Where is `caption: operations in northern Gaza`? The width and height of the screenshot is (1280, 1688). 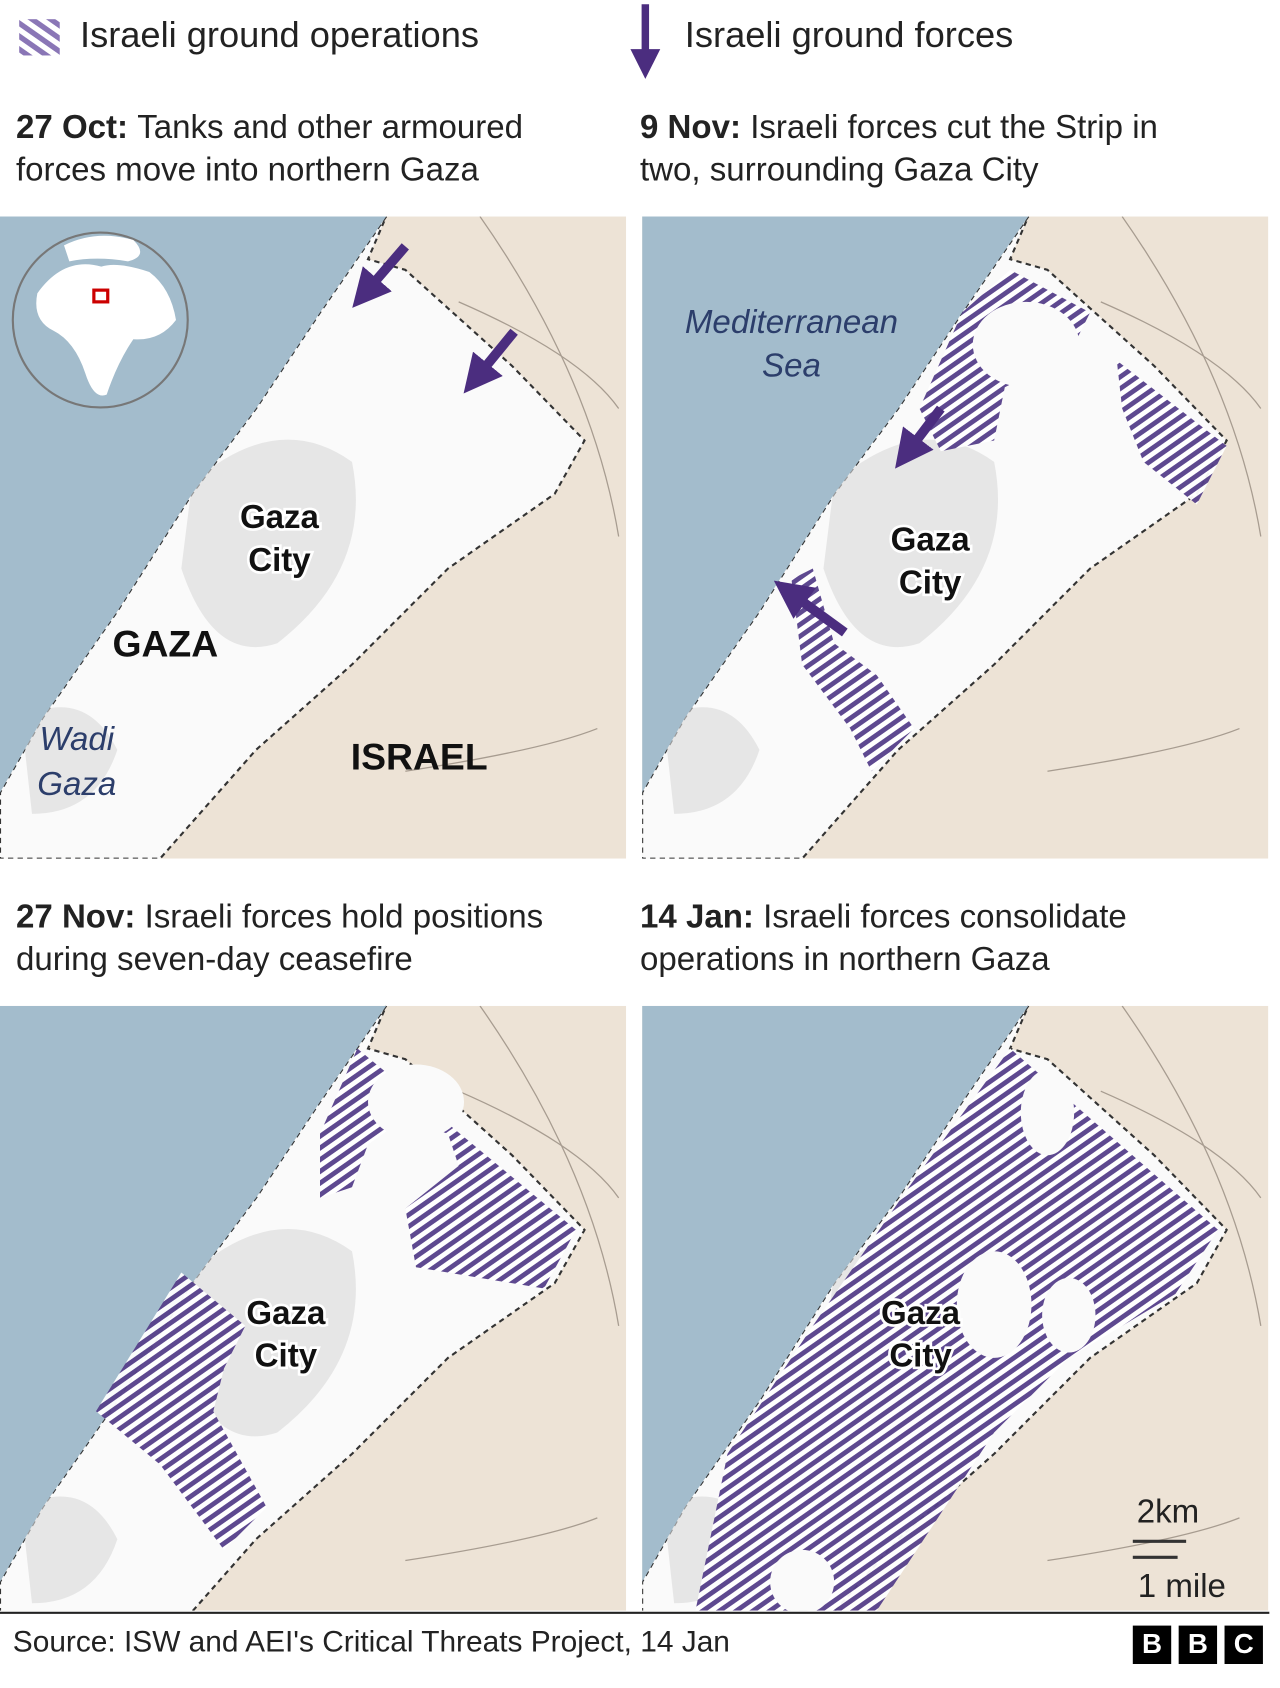 caption: operations in northern Gaza is located at coordinates (845, 959).